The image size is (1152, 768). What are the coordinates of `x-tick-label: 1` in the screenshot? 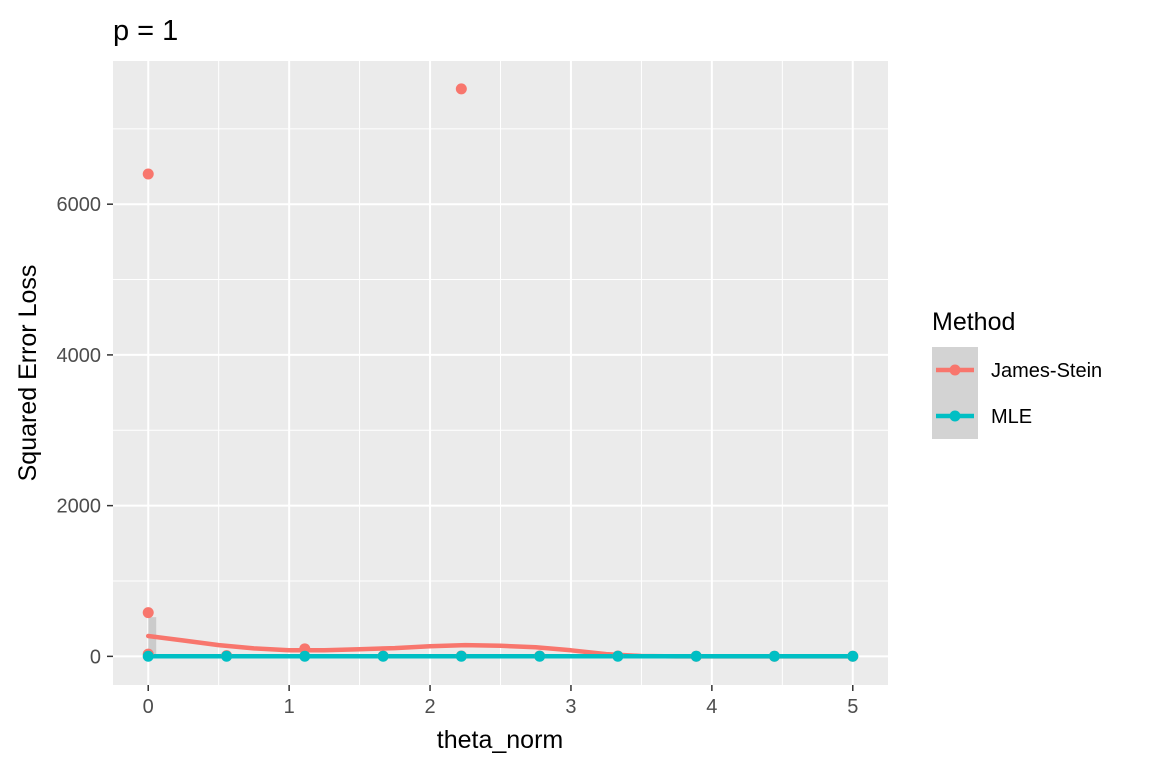 It's located at (289, 707).